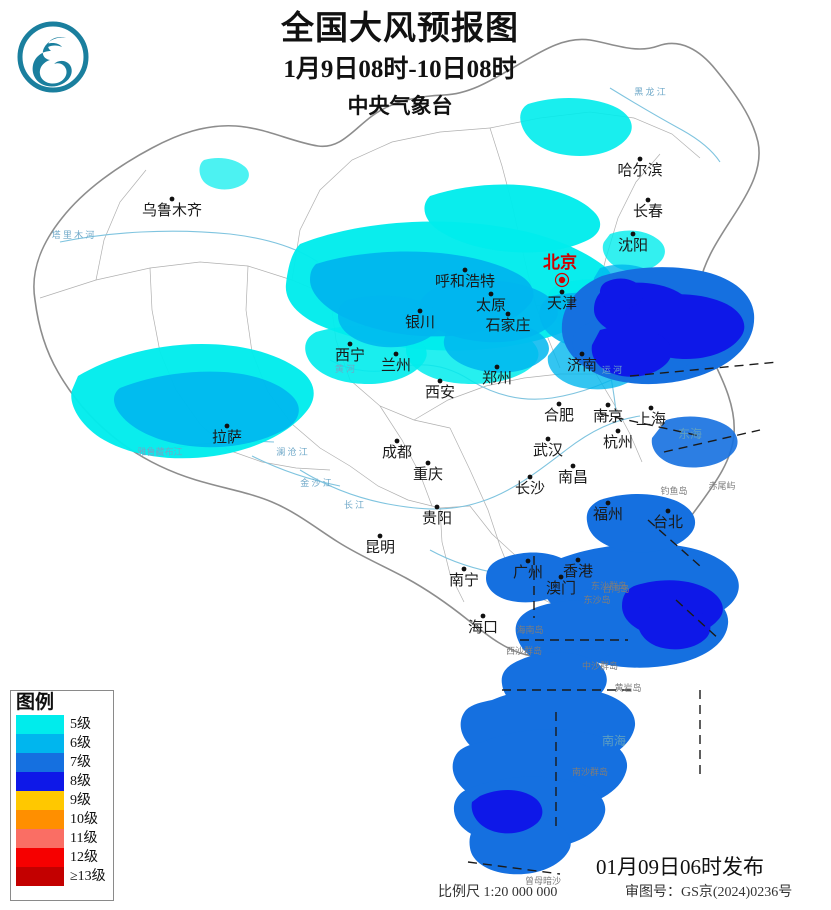 This screenshot has width=831, height=910. Describe the element at coordinates (316, 482) in the screenshot. I see `river-label: 金 沙 江` at that location.